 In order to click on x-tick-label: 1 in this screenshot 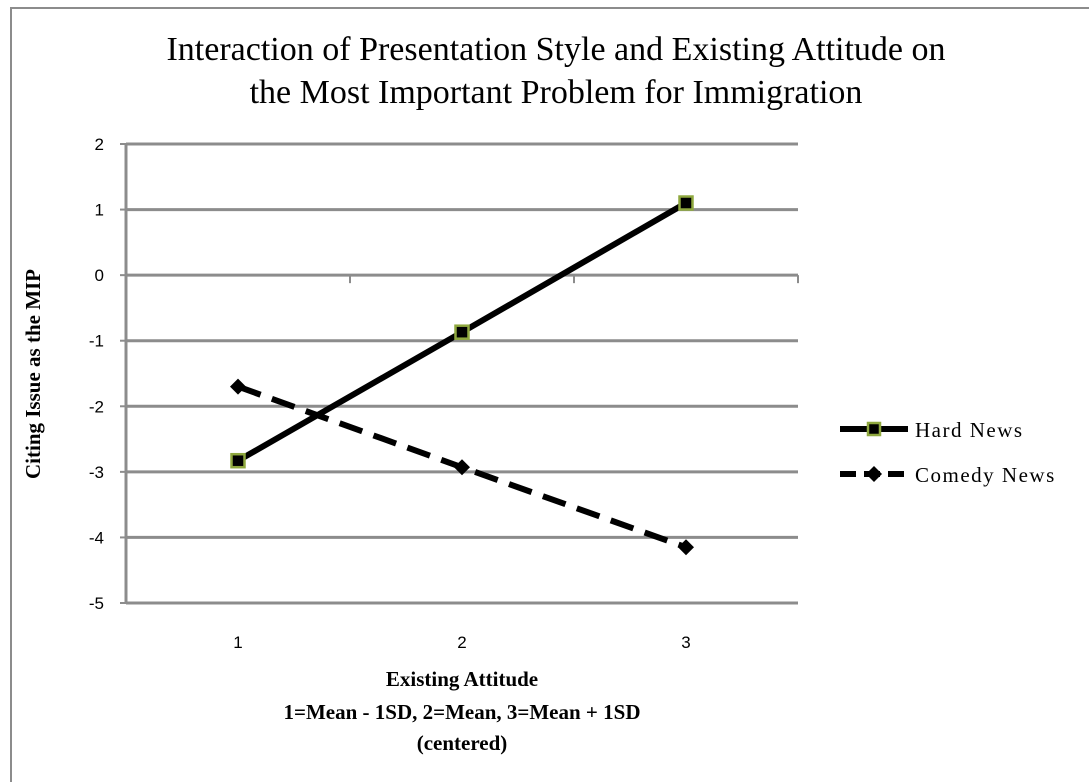, I will do `click(237, 642)`.